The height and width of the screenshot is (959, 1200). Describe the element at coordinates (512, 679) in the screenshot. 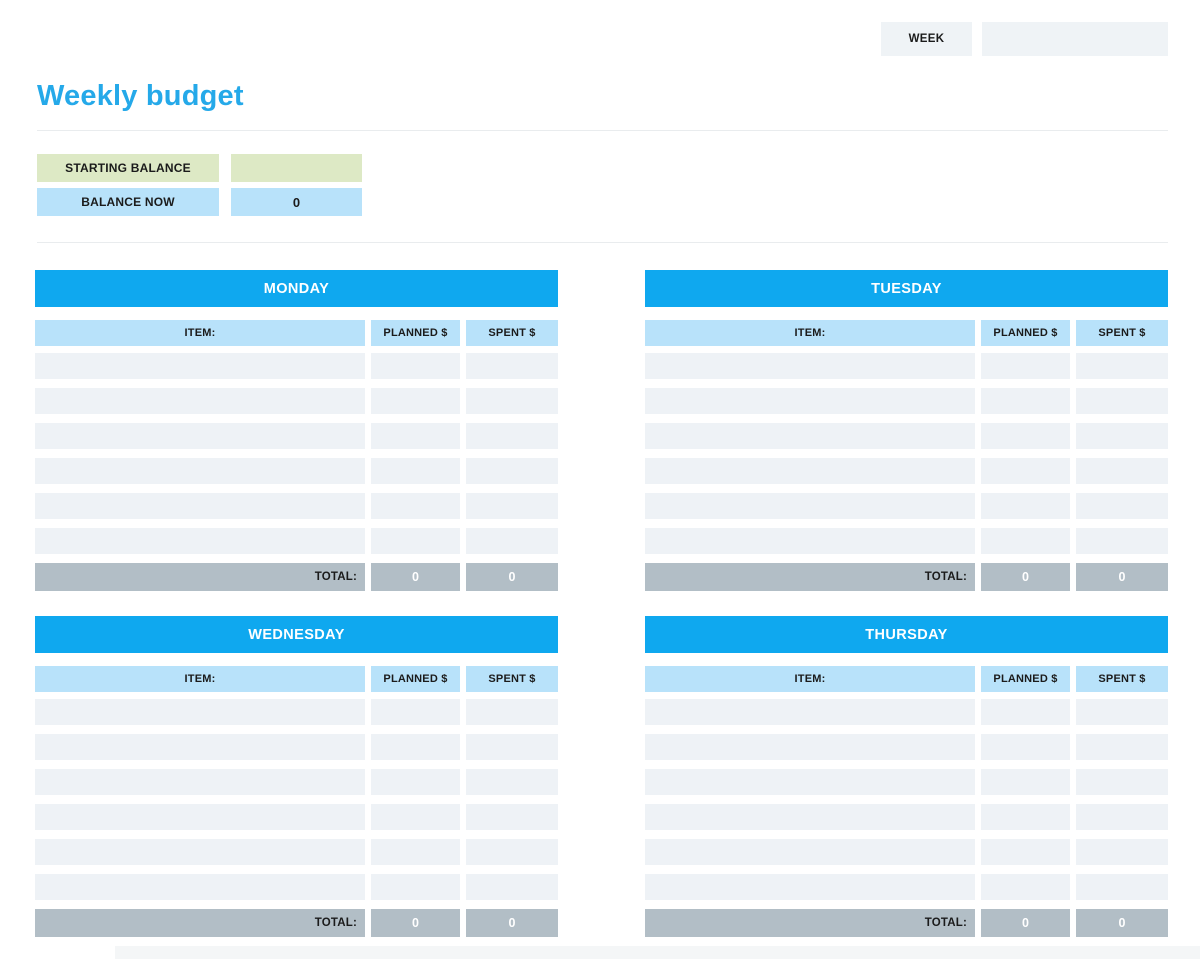

I see `column-header-spent: SPENT $` at that location.